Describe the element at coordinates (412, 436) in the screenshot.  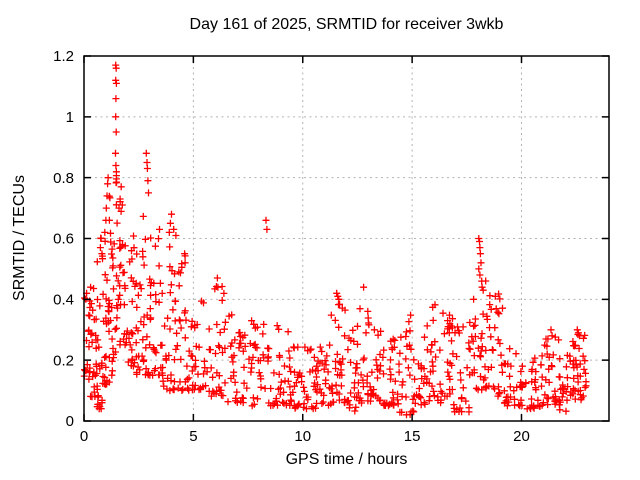
I see `x-tick-label: 15` at that location.